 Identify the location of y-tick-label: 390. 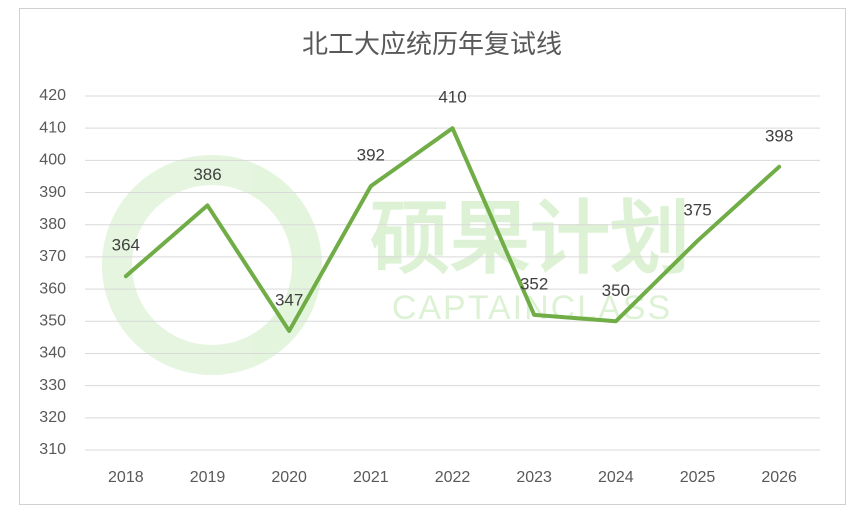
(52, 192).